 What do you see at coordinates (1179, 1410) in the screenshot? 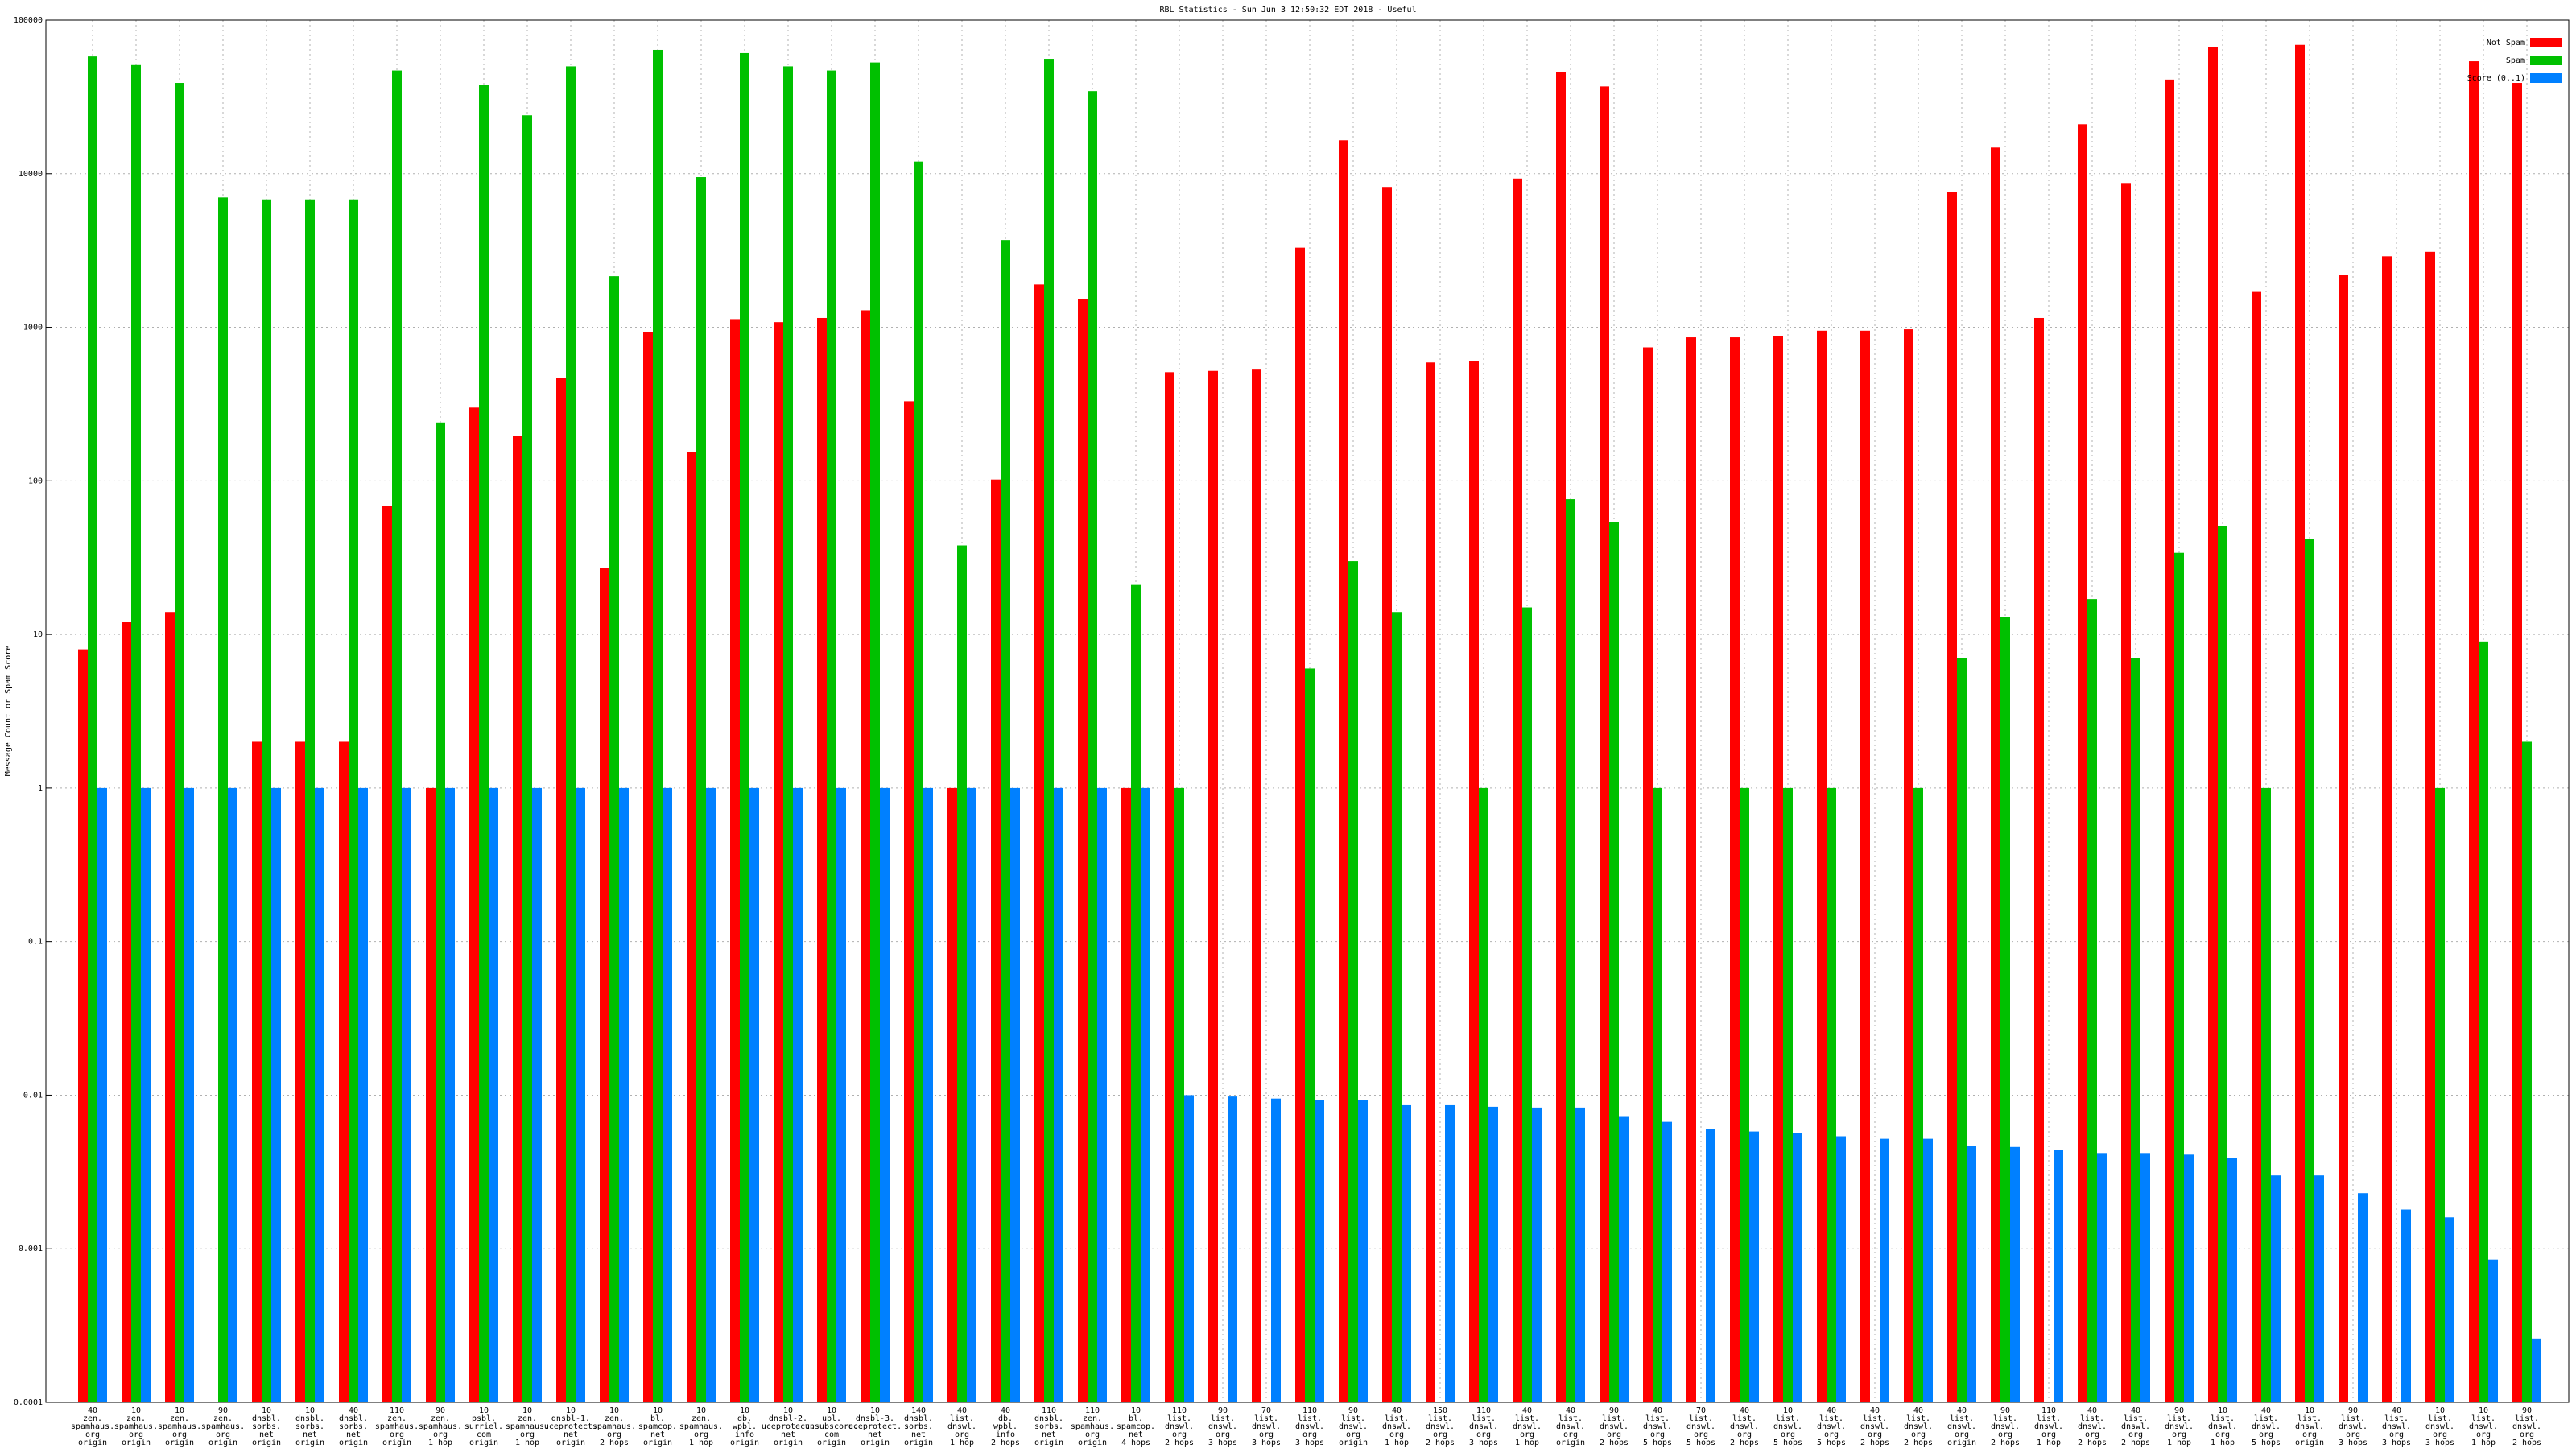
I see `x-tick-label: 110` at bounding box center [1179, 1410].